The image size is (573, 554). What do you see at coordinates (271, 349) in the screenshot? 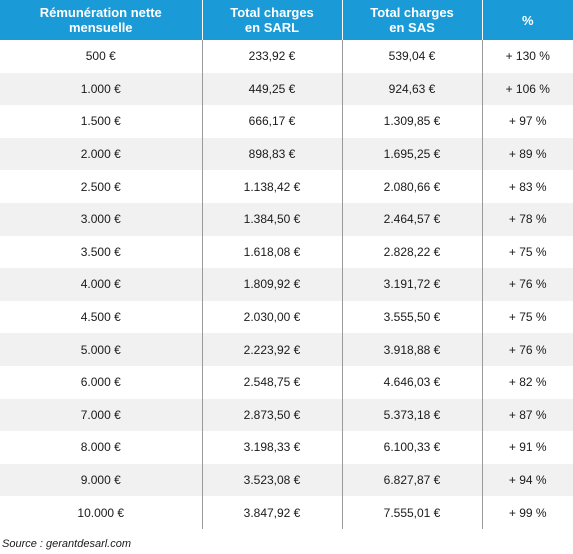
I see `cell-charges-sarl: 2.223,92 €` at bounding box center [271, 349].